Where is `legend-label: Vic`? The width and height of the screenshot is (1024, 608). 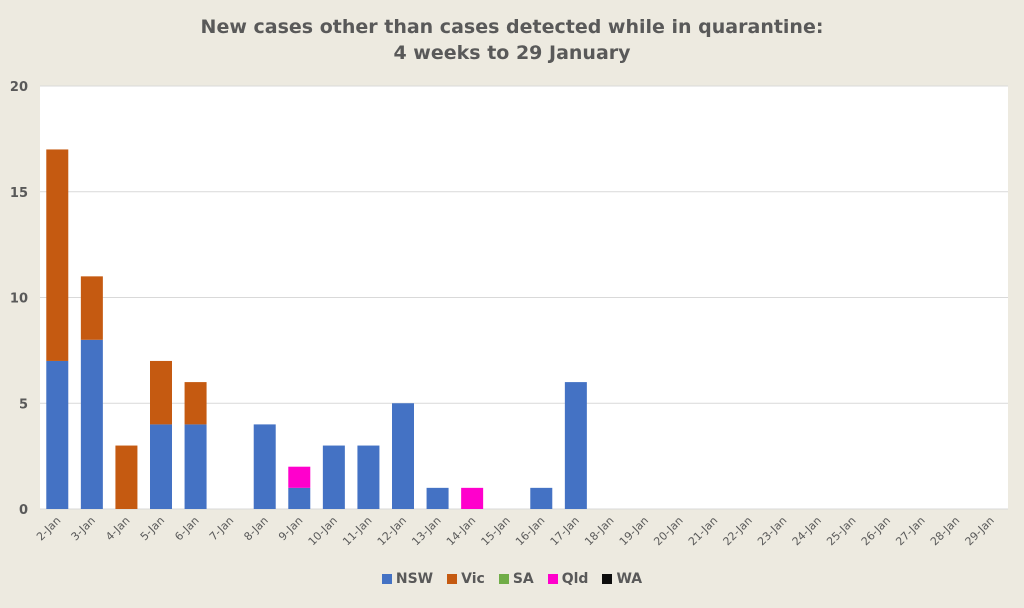 legend-label: Vic is located at coordinates (473, 579).